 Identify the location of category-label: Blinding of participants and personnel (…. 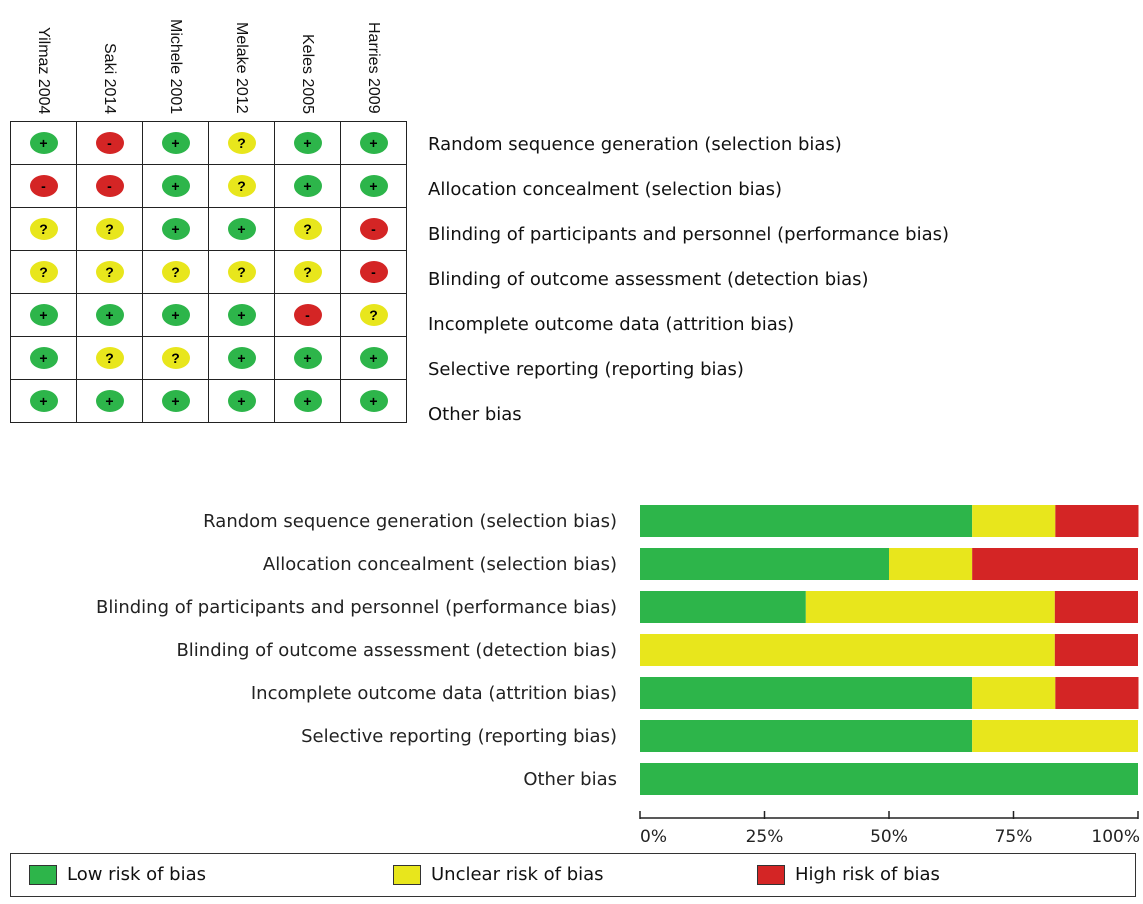
(356, 607).